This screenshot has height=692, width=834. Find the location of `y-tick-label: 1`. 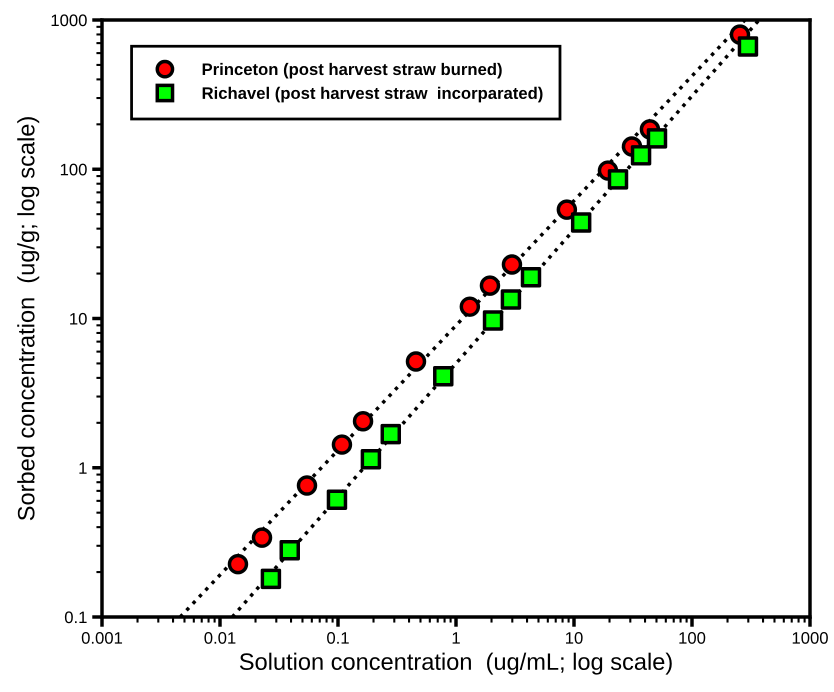

y-tick-label: 1 is located at coordinates (83, 468).